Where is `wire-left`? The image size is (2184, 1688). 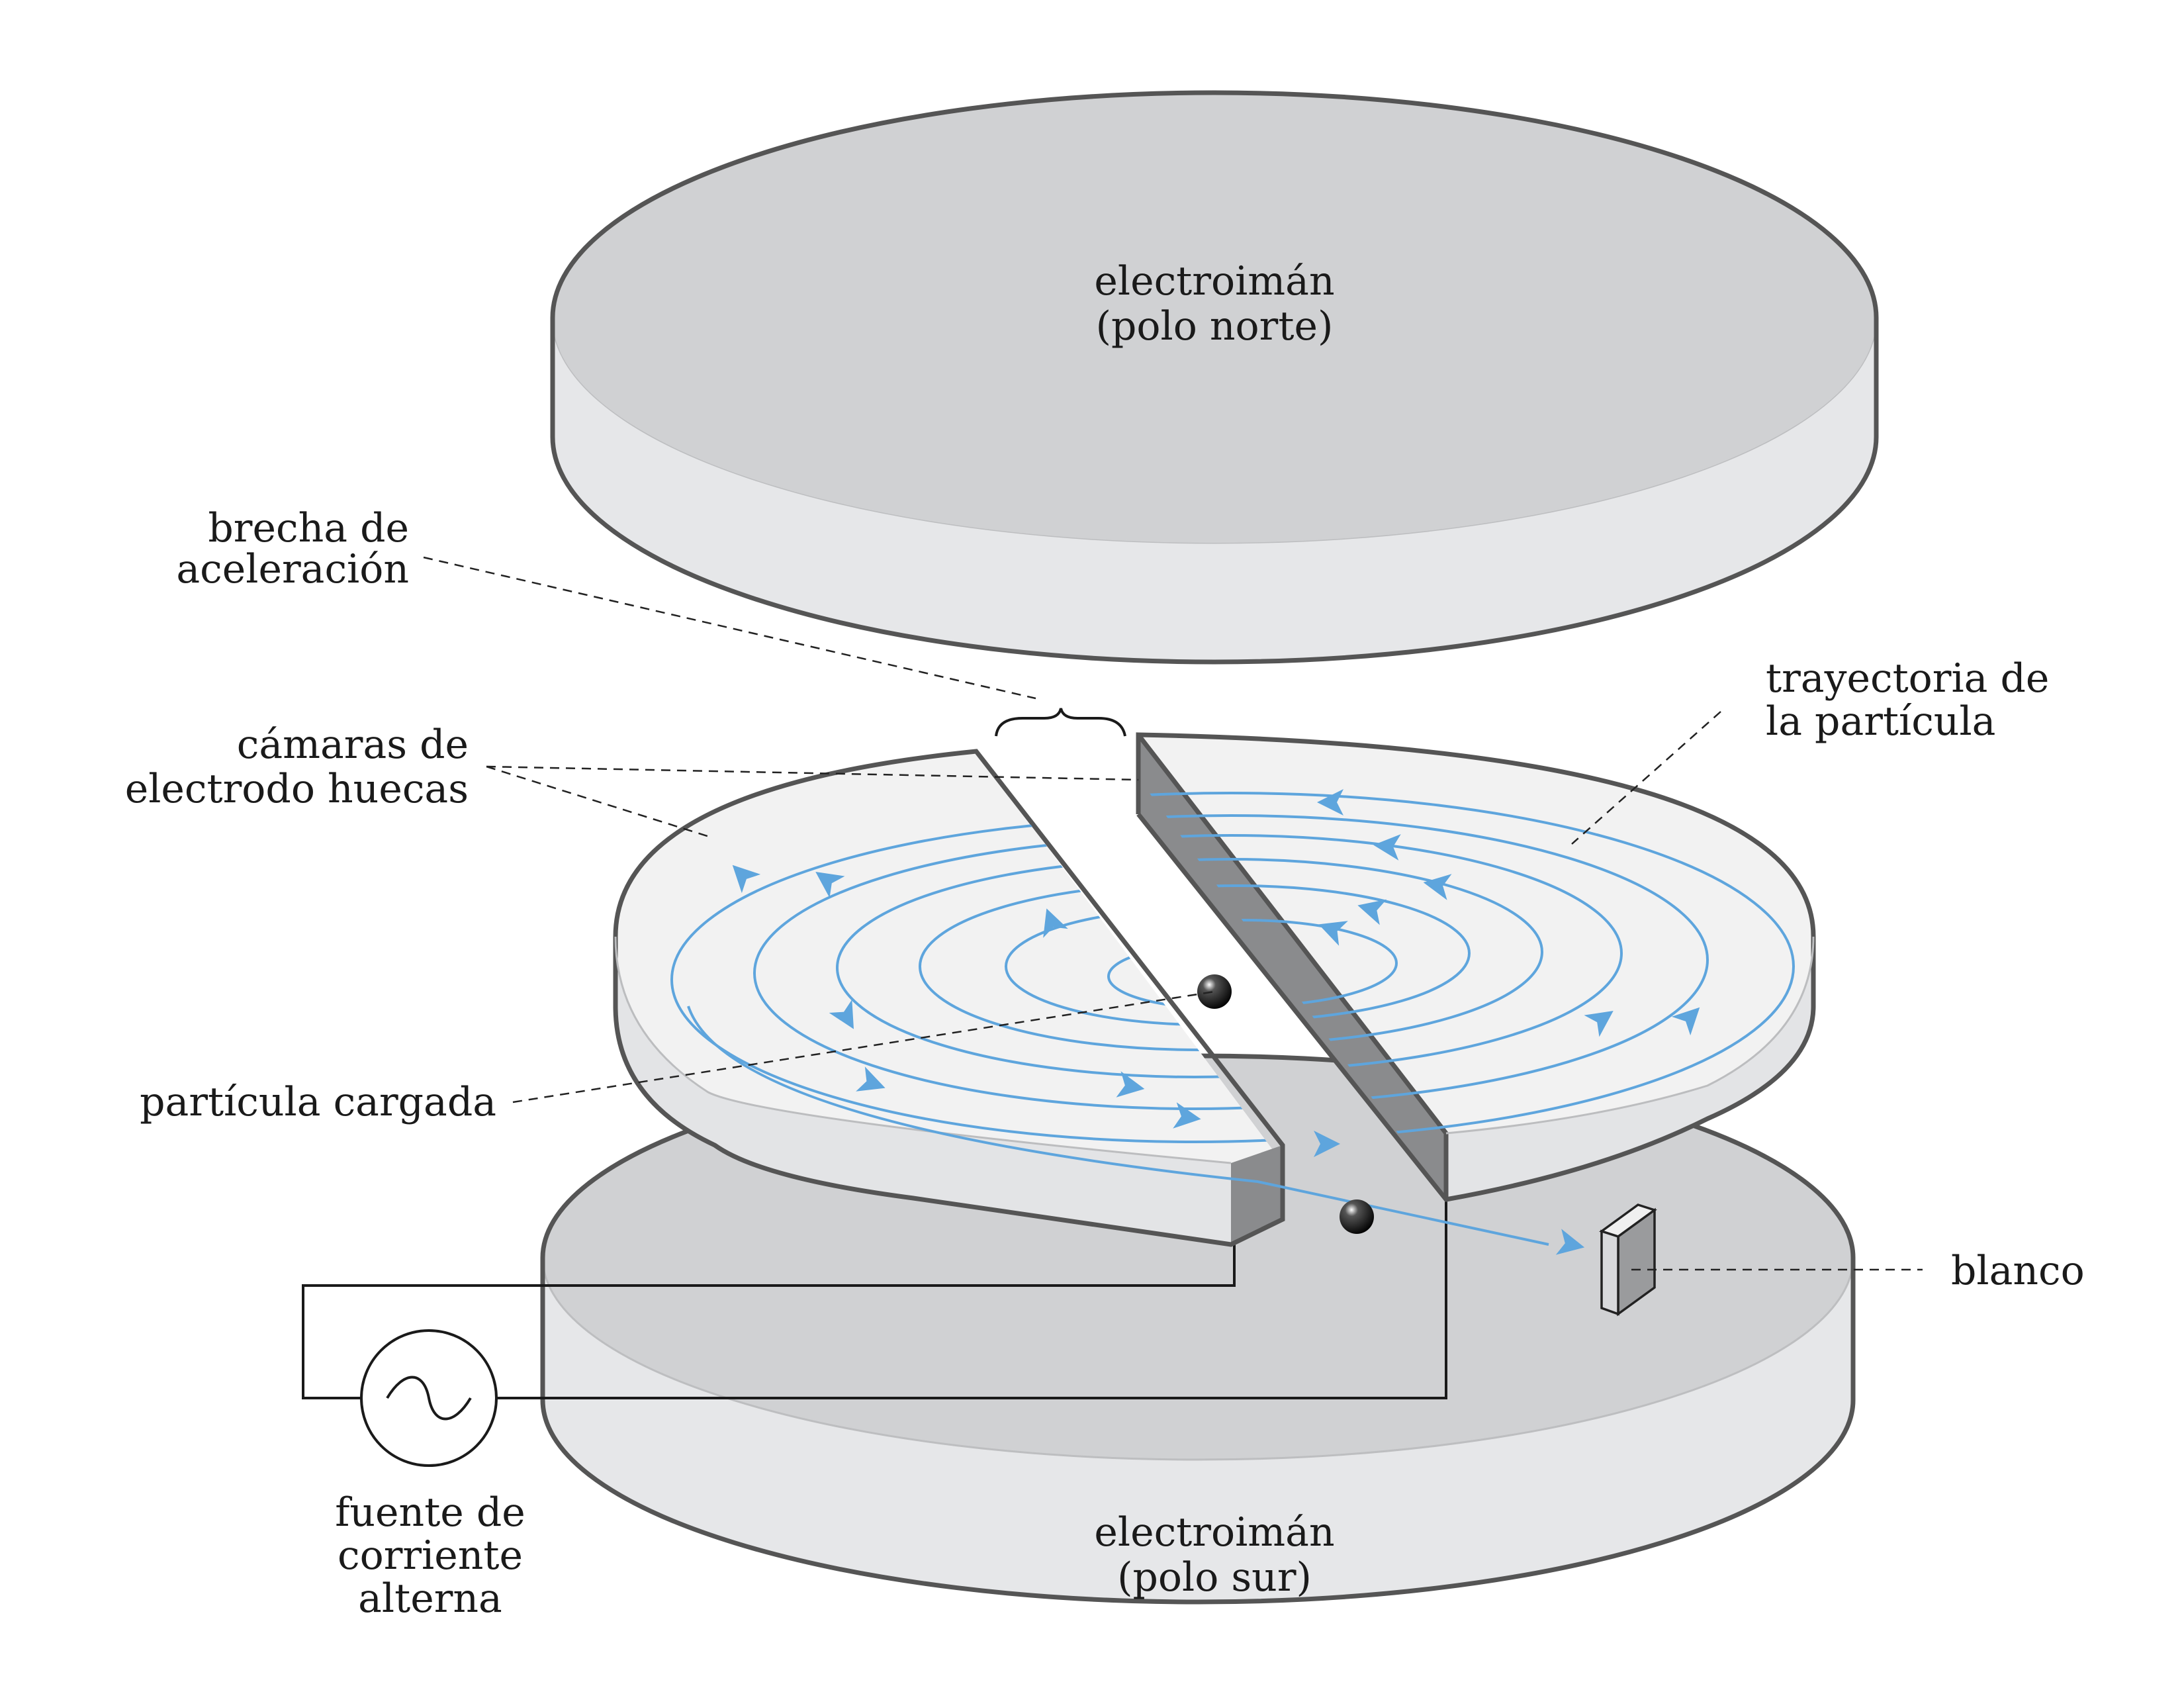
wire-left is located at coordinates (769, 1321).